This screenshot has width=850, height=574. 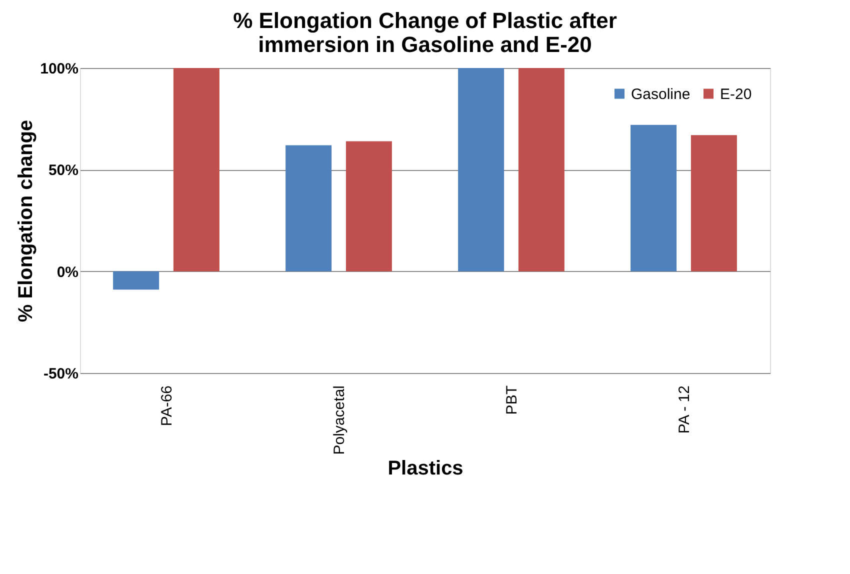 I want to click on x-tick-label: PBT, so click(x=511, y=400).